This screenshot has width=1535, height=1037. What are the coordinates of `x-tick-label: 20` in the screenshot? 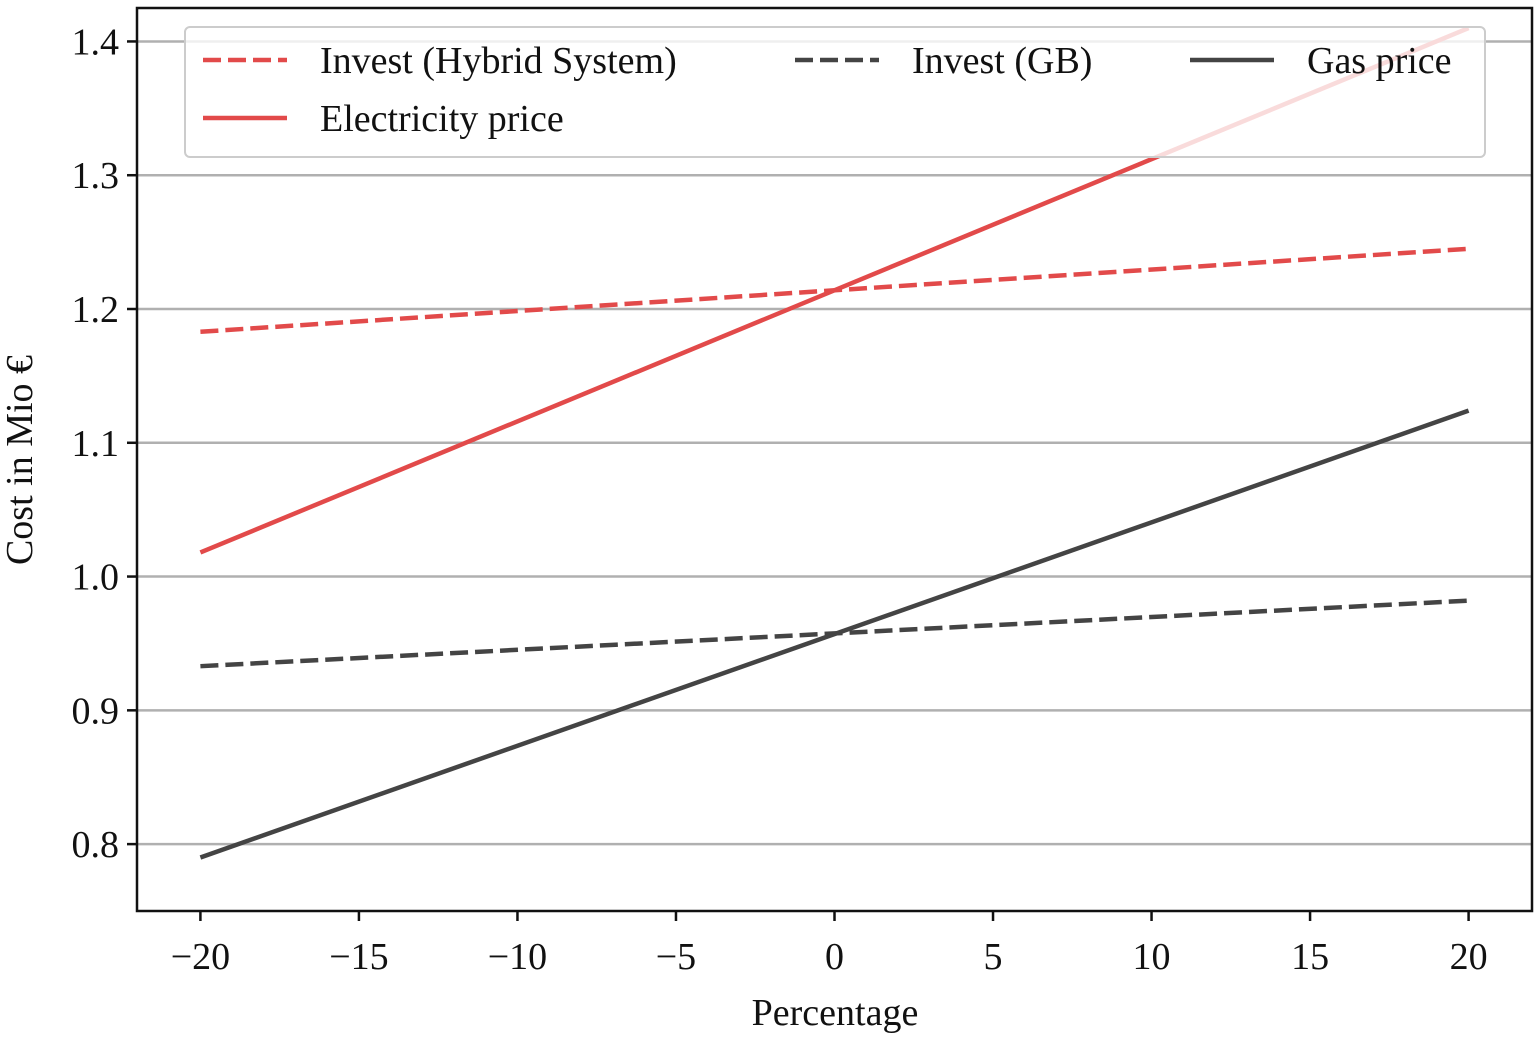 It's located at (1469, 957).